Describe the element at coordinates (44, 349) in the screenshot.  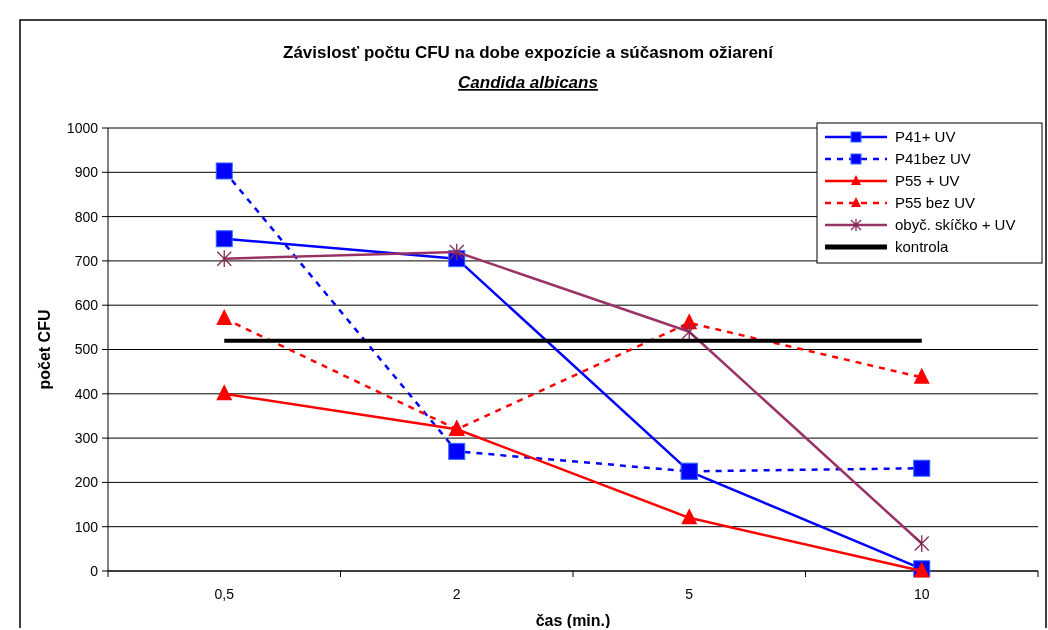
I see `y-axis-title: počet CFU` at that location.